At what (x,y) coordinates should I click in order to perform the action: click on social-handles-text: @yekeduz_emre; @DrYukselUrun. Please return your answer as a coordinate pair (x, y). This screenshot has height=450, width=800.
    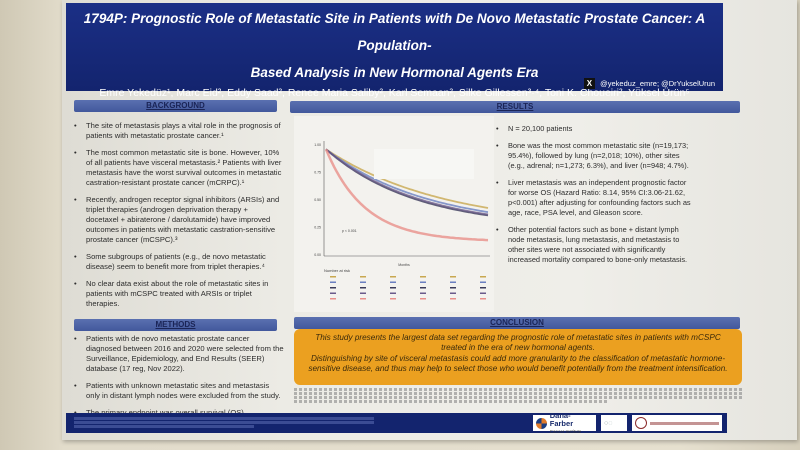
    Looking at the image, I should click on (657, 83).